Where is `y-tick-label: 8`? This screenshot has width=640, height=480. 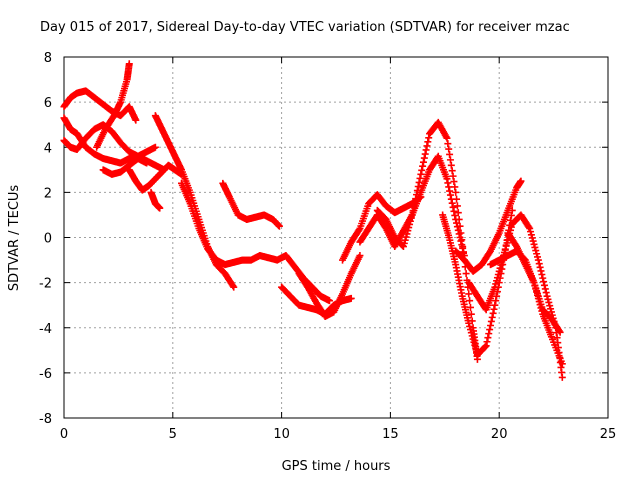 y-tick-label: 8 is located at coordinates (48, 58).